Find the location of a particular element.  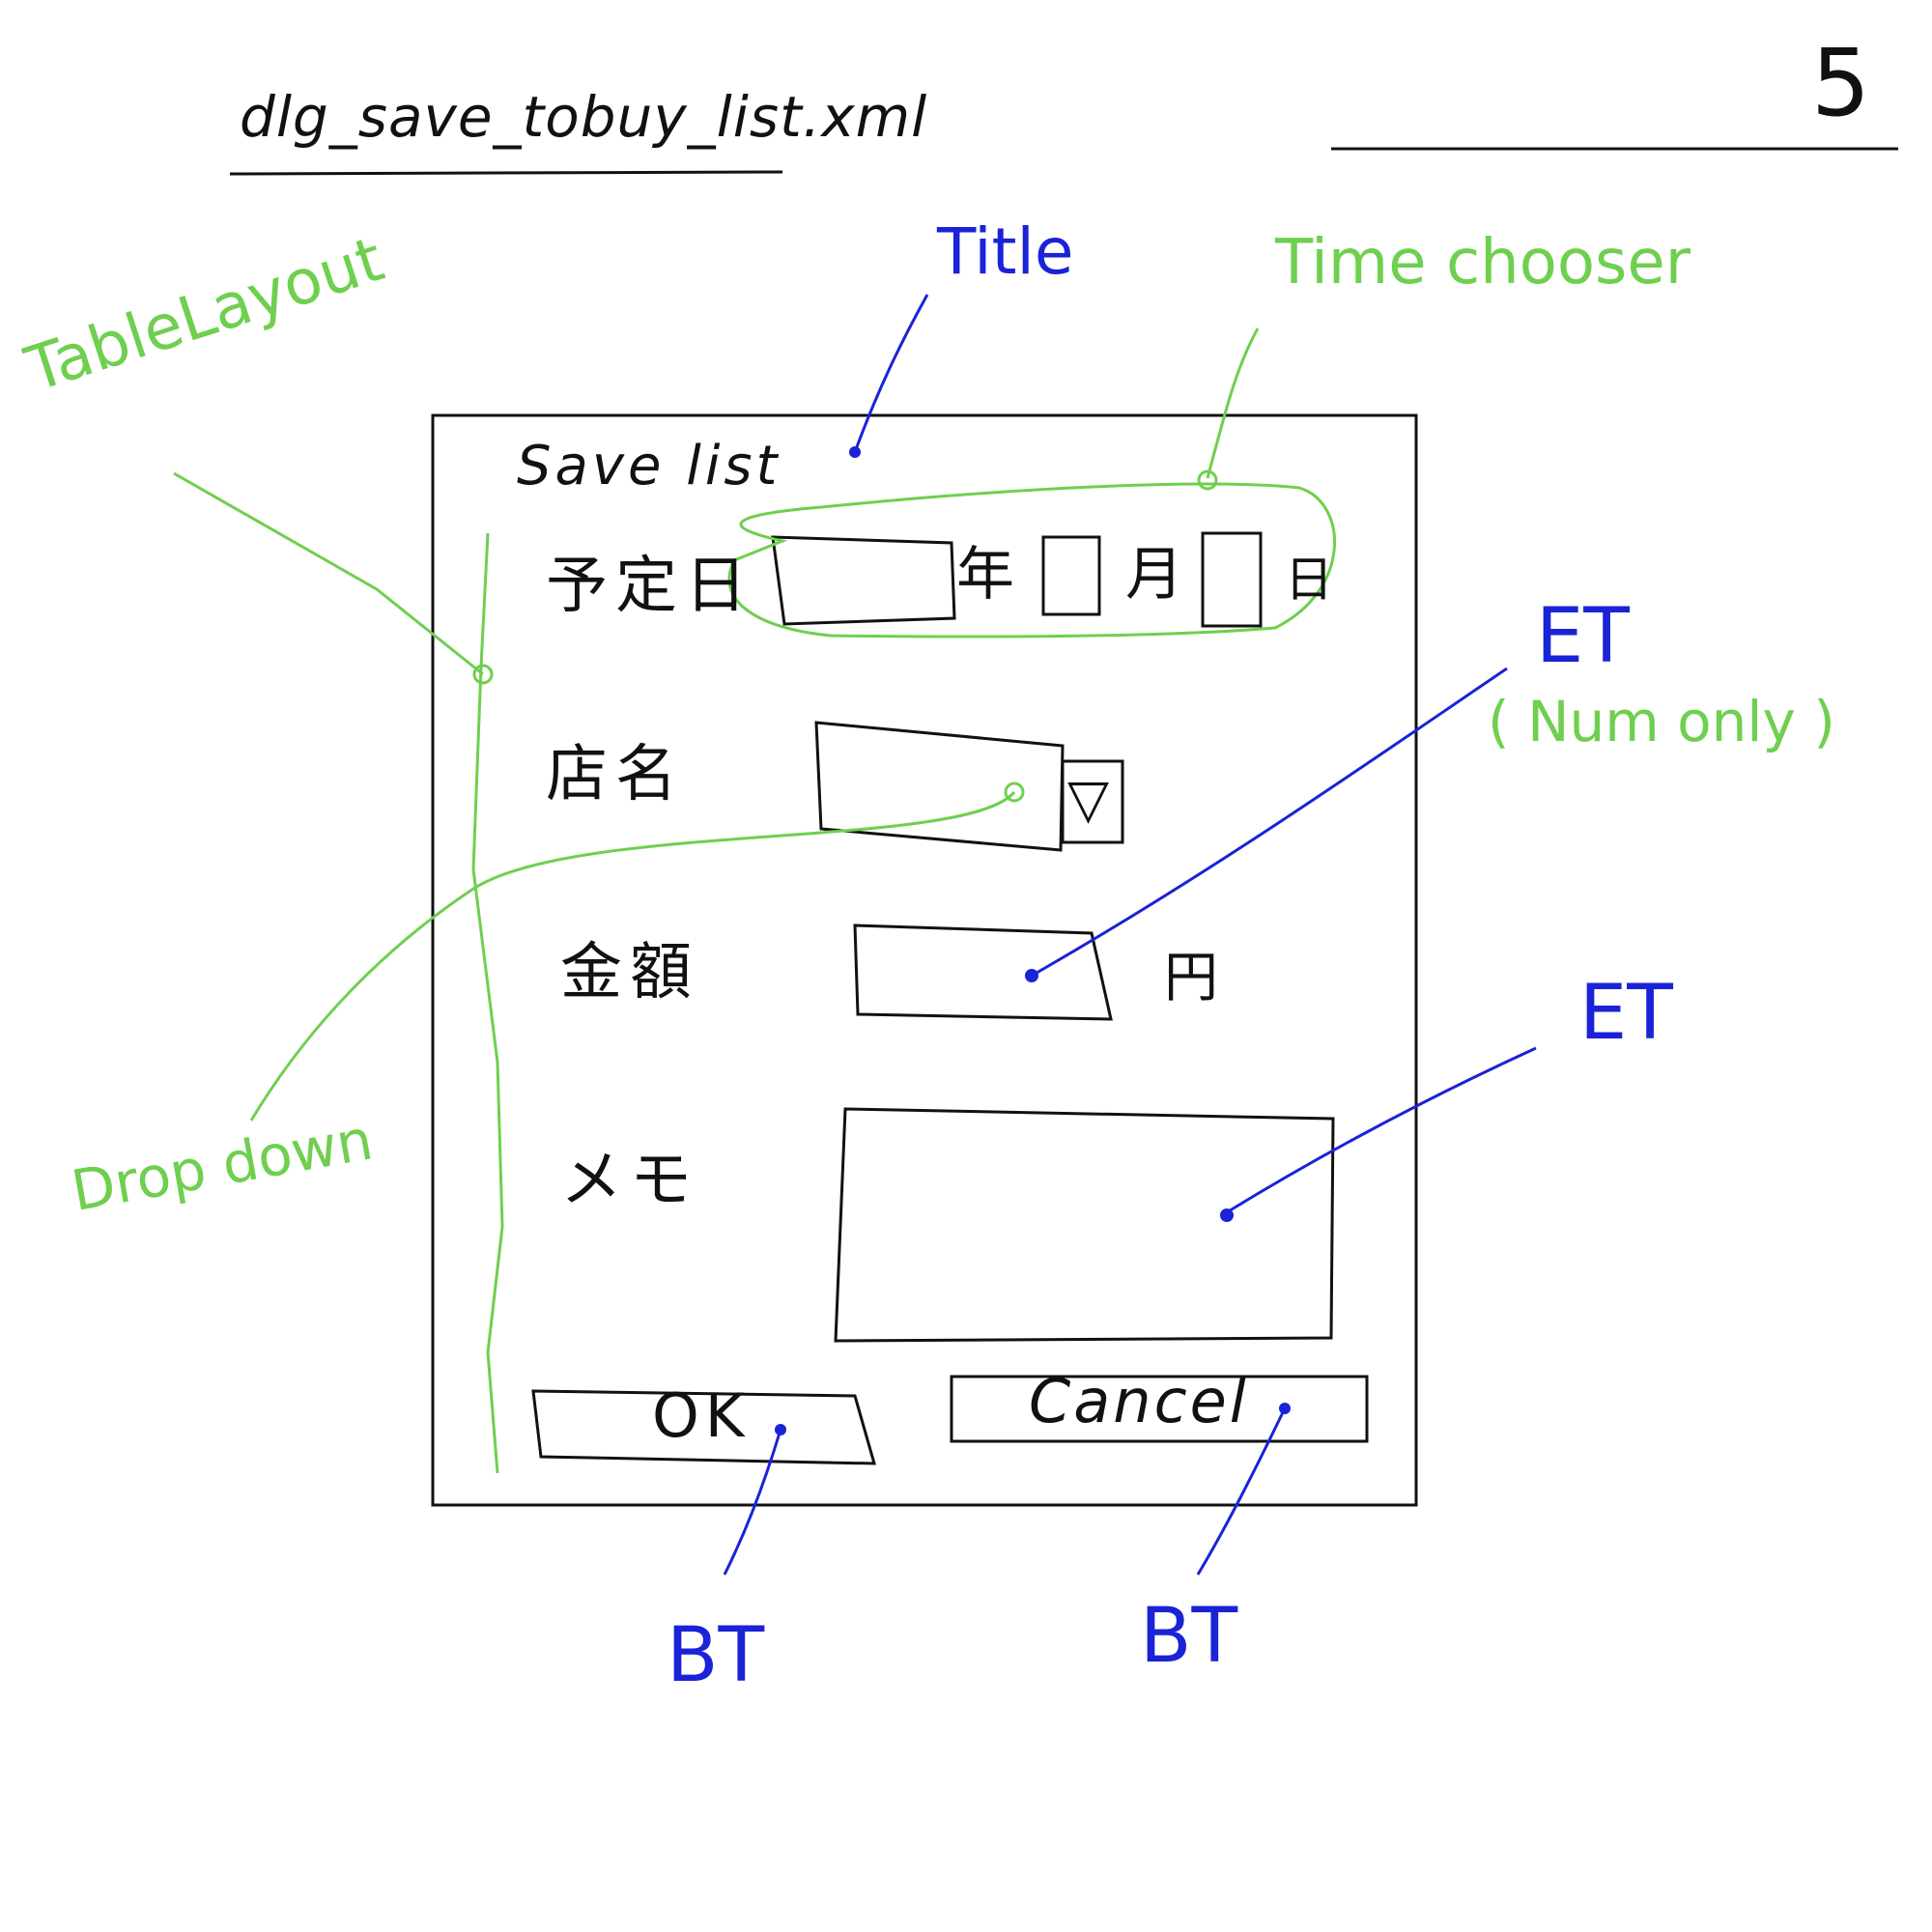

cancel-button-box is located at coordinates (1159, 1409).